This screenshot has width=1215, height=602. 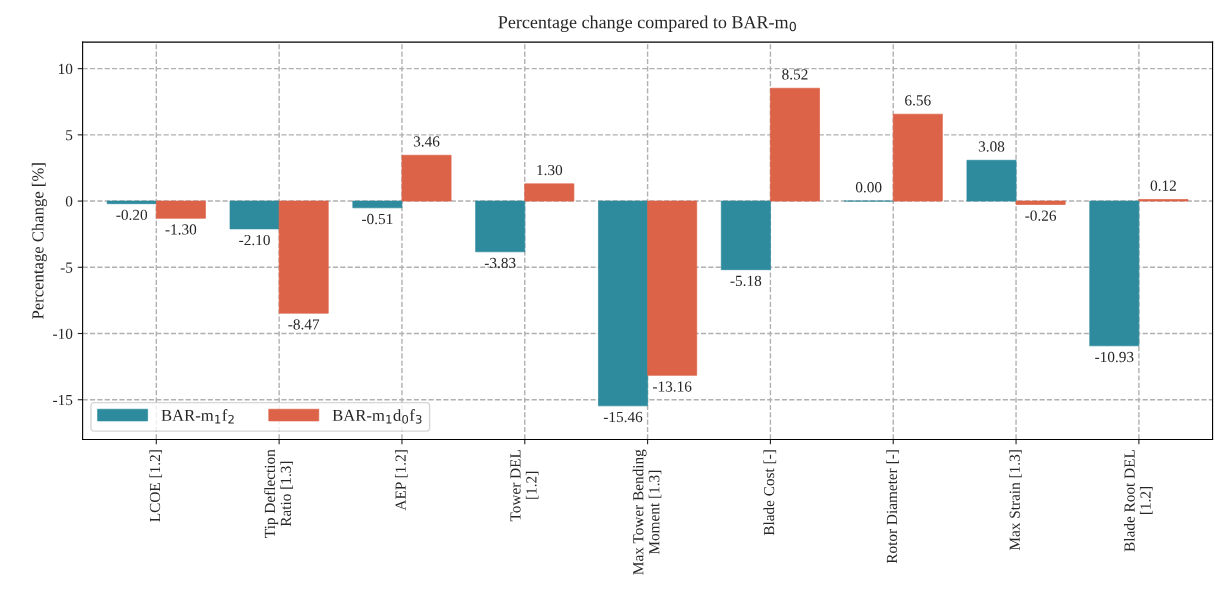 What do you see at coordinates (63, 333) in the screenshot?
I see `y-tick-label: -10` at bounding box center [63, 333].